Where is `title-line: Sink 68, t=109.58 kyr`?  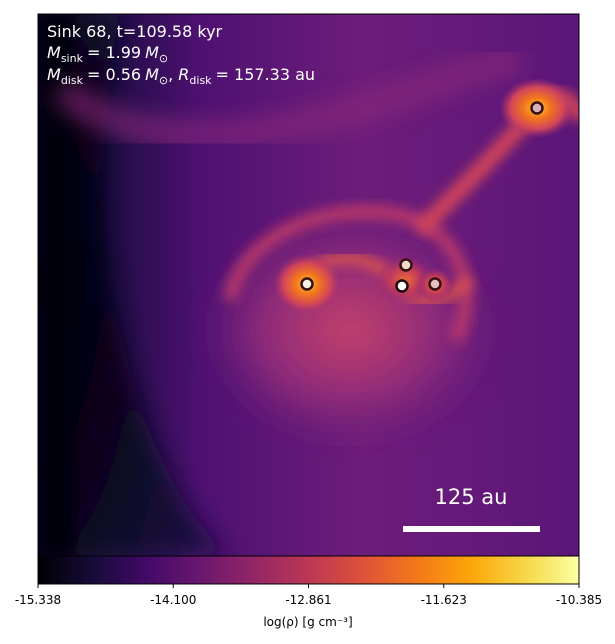 title-line: Sink 68, t=109.58 kyr is located at coordinates (135, 31).